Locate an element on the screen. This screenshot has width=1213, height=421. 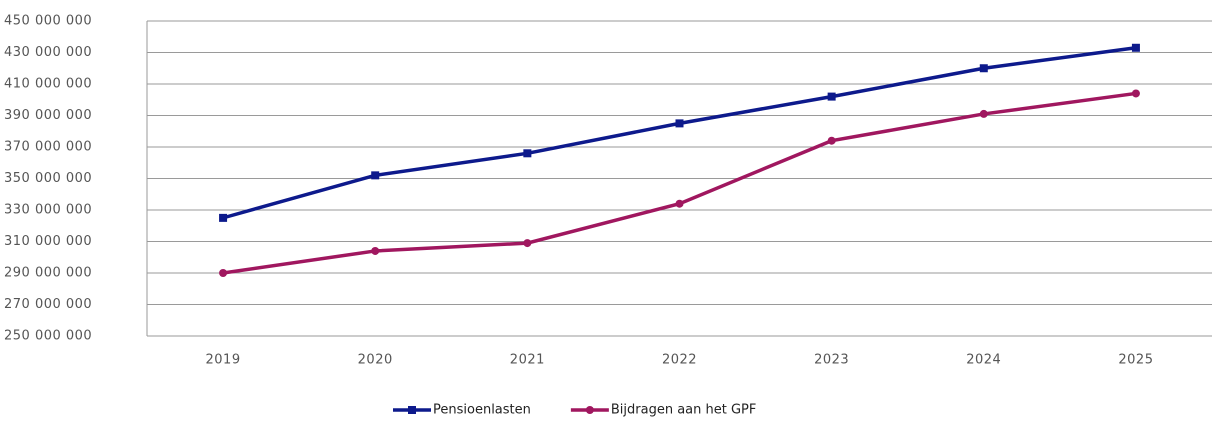
x-tick-label: 2023 is located at coordinates (831, 360).